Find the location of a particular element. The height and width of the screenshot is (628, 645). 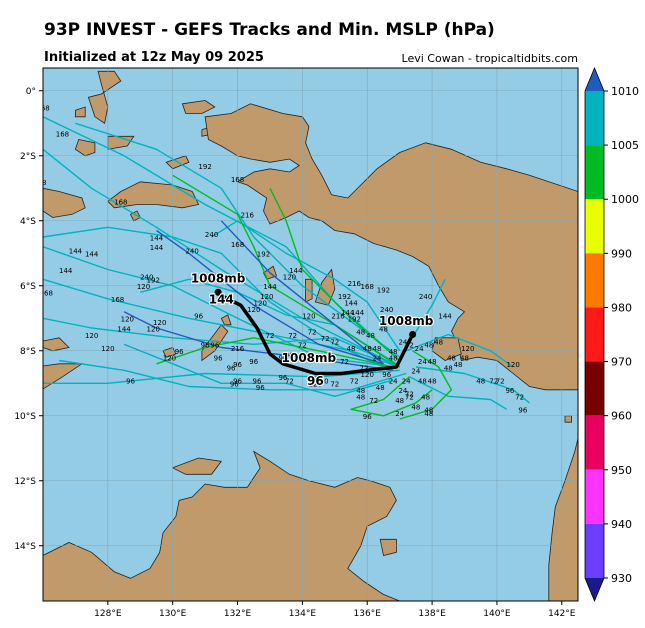

colorbar-tick-label: 970 is located at coordinates (621, 362).